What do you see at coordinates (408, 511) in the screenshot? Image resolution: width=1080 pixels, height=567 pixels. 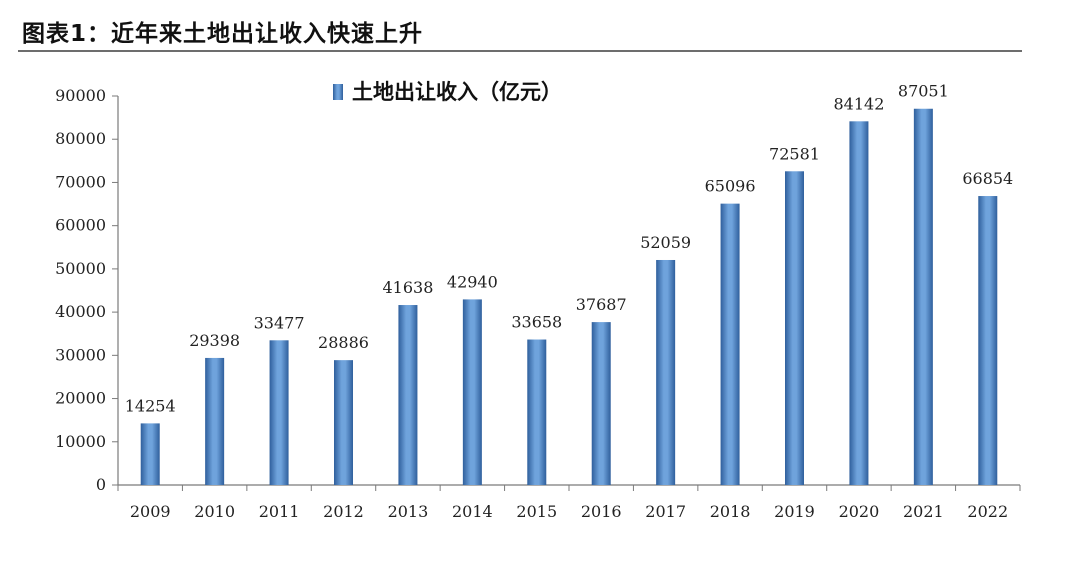 I see `x-tick-label: 2013` at bounding box center [408, 511].